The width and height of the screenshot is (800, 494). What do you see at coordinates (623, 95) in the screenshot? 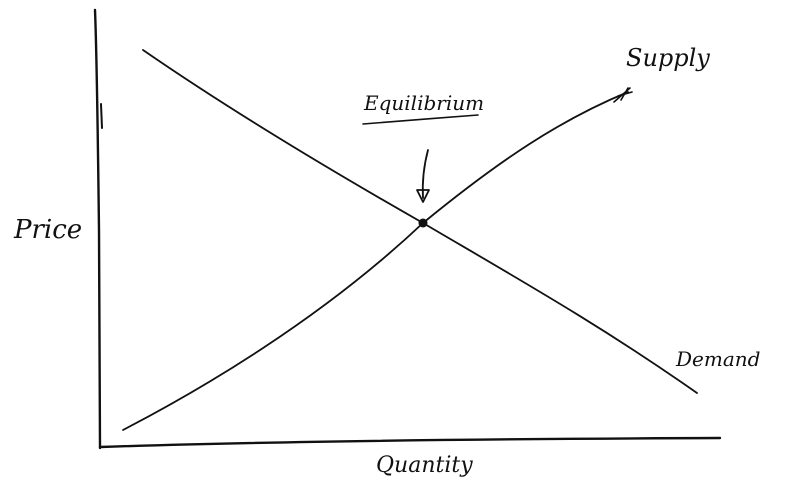
I see `supply-curve-end-mark` at bounding box center [623, 95].